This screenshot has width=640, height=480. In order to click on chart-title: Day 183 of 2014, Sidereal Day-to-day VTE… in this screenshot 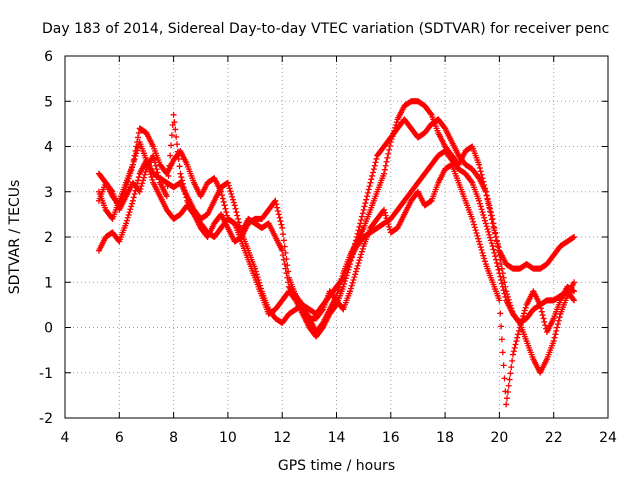, I will do `click(325, 29)`.